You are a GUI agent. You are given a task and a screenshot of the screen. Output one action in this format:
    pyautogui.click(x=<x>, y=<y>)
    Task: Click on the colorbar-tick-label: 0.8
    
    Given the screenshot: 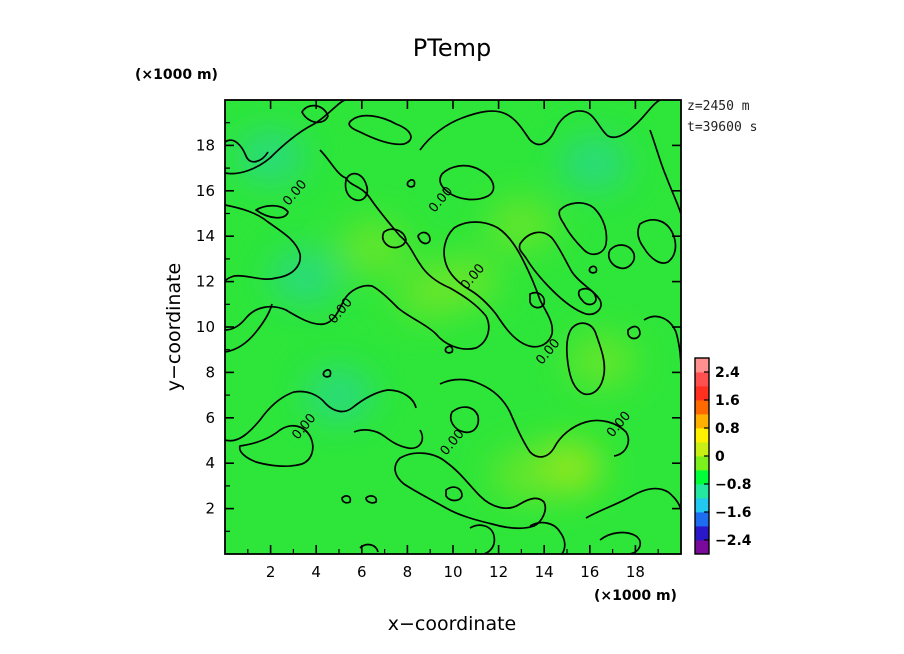 What is the action you would take?
    pyautogui.click(x=727, y=429)
    